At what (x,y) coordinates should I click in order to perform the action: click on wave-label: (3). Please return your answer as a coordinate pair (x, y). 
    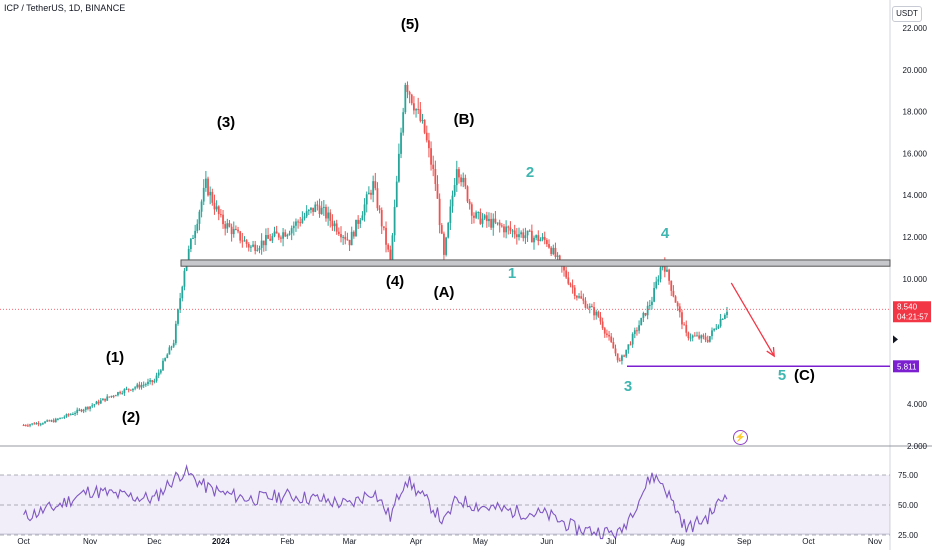
    Looking at the image, I should click on (226, 122).